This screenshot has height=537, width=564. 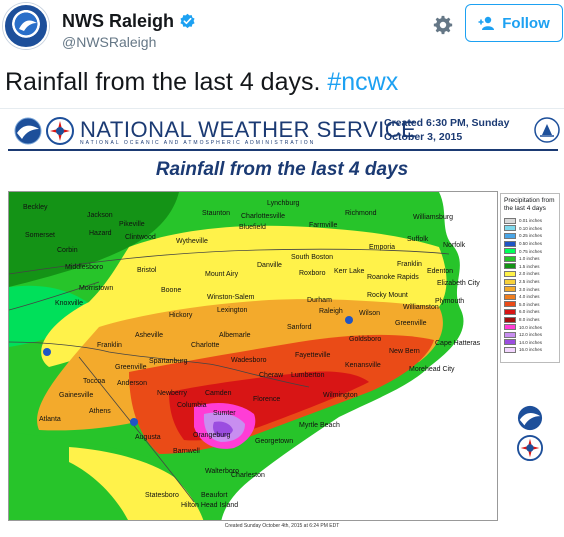 I want to click on legend-row: 10.0 inches, so click(x=530, y=327).